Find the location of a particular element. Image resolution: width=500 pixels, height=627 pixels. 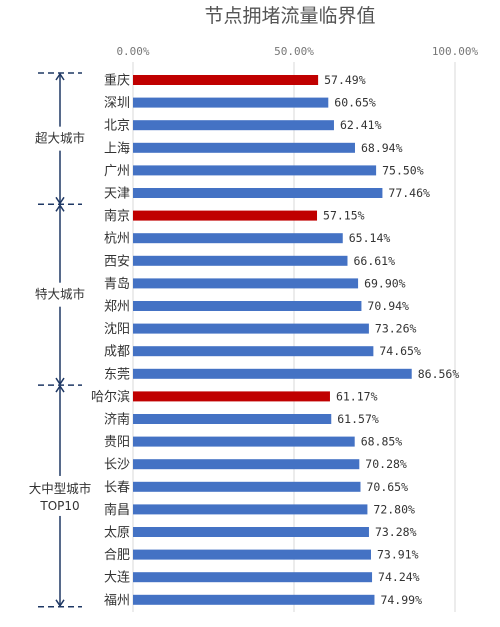

category-label: 南昌 is located at coordinates (117, 510).